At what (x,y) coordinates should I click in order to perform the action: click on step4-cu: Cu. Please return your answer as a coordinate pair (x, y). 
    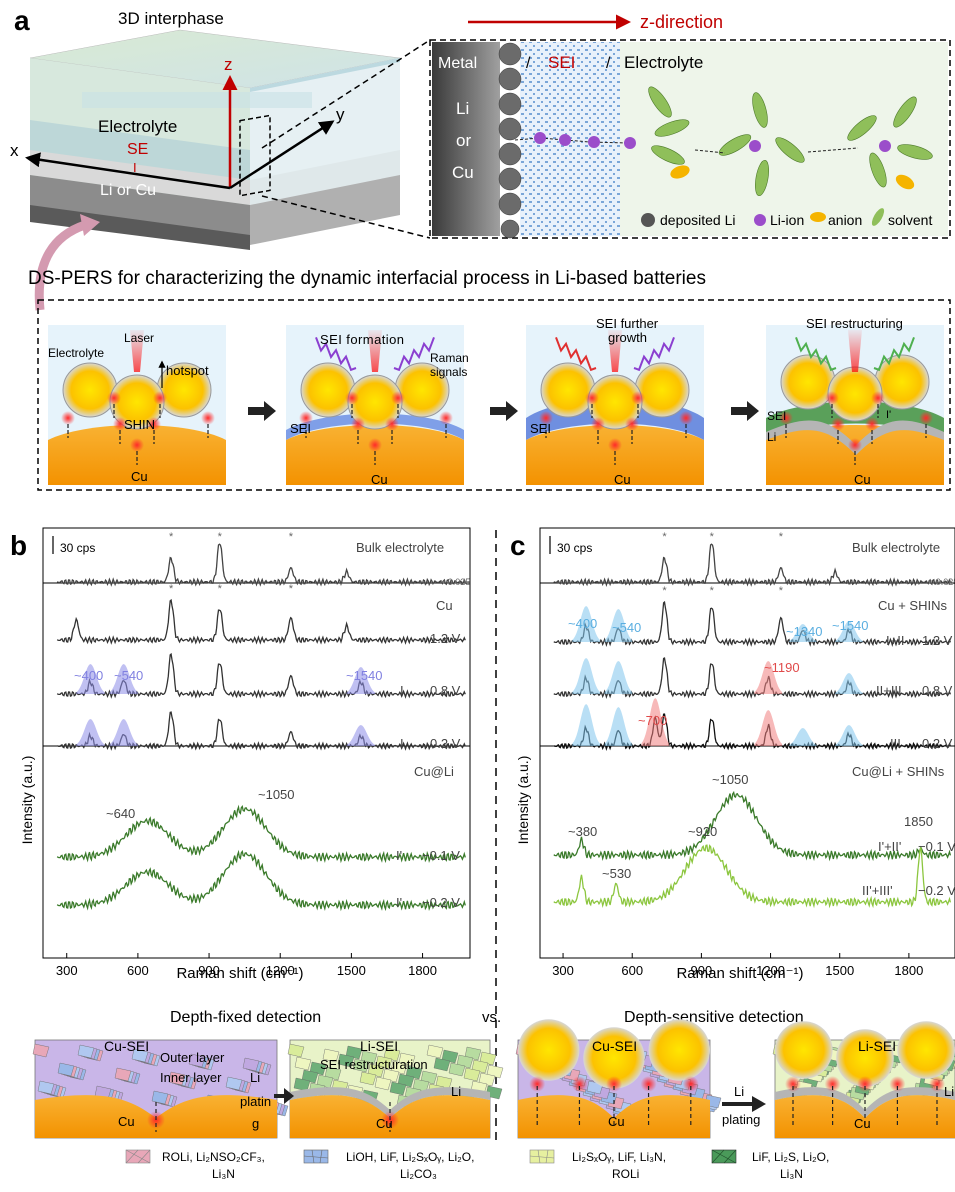
    Looking at the image, I should click on (862, 479).